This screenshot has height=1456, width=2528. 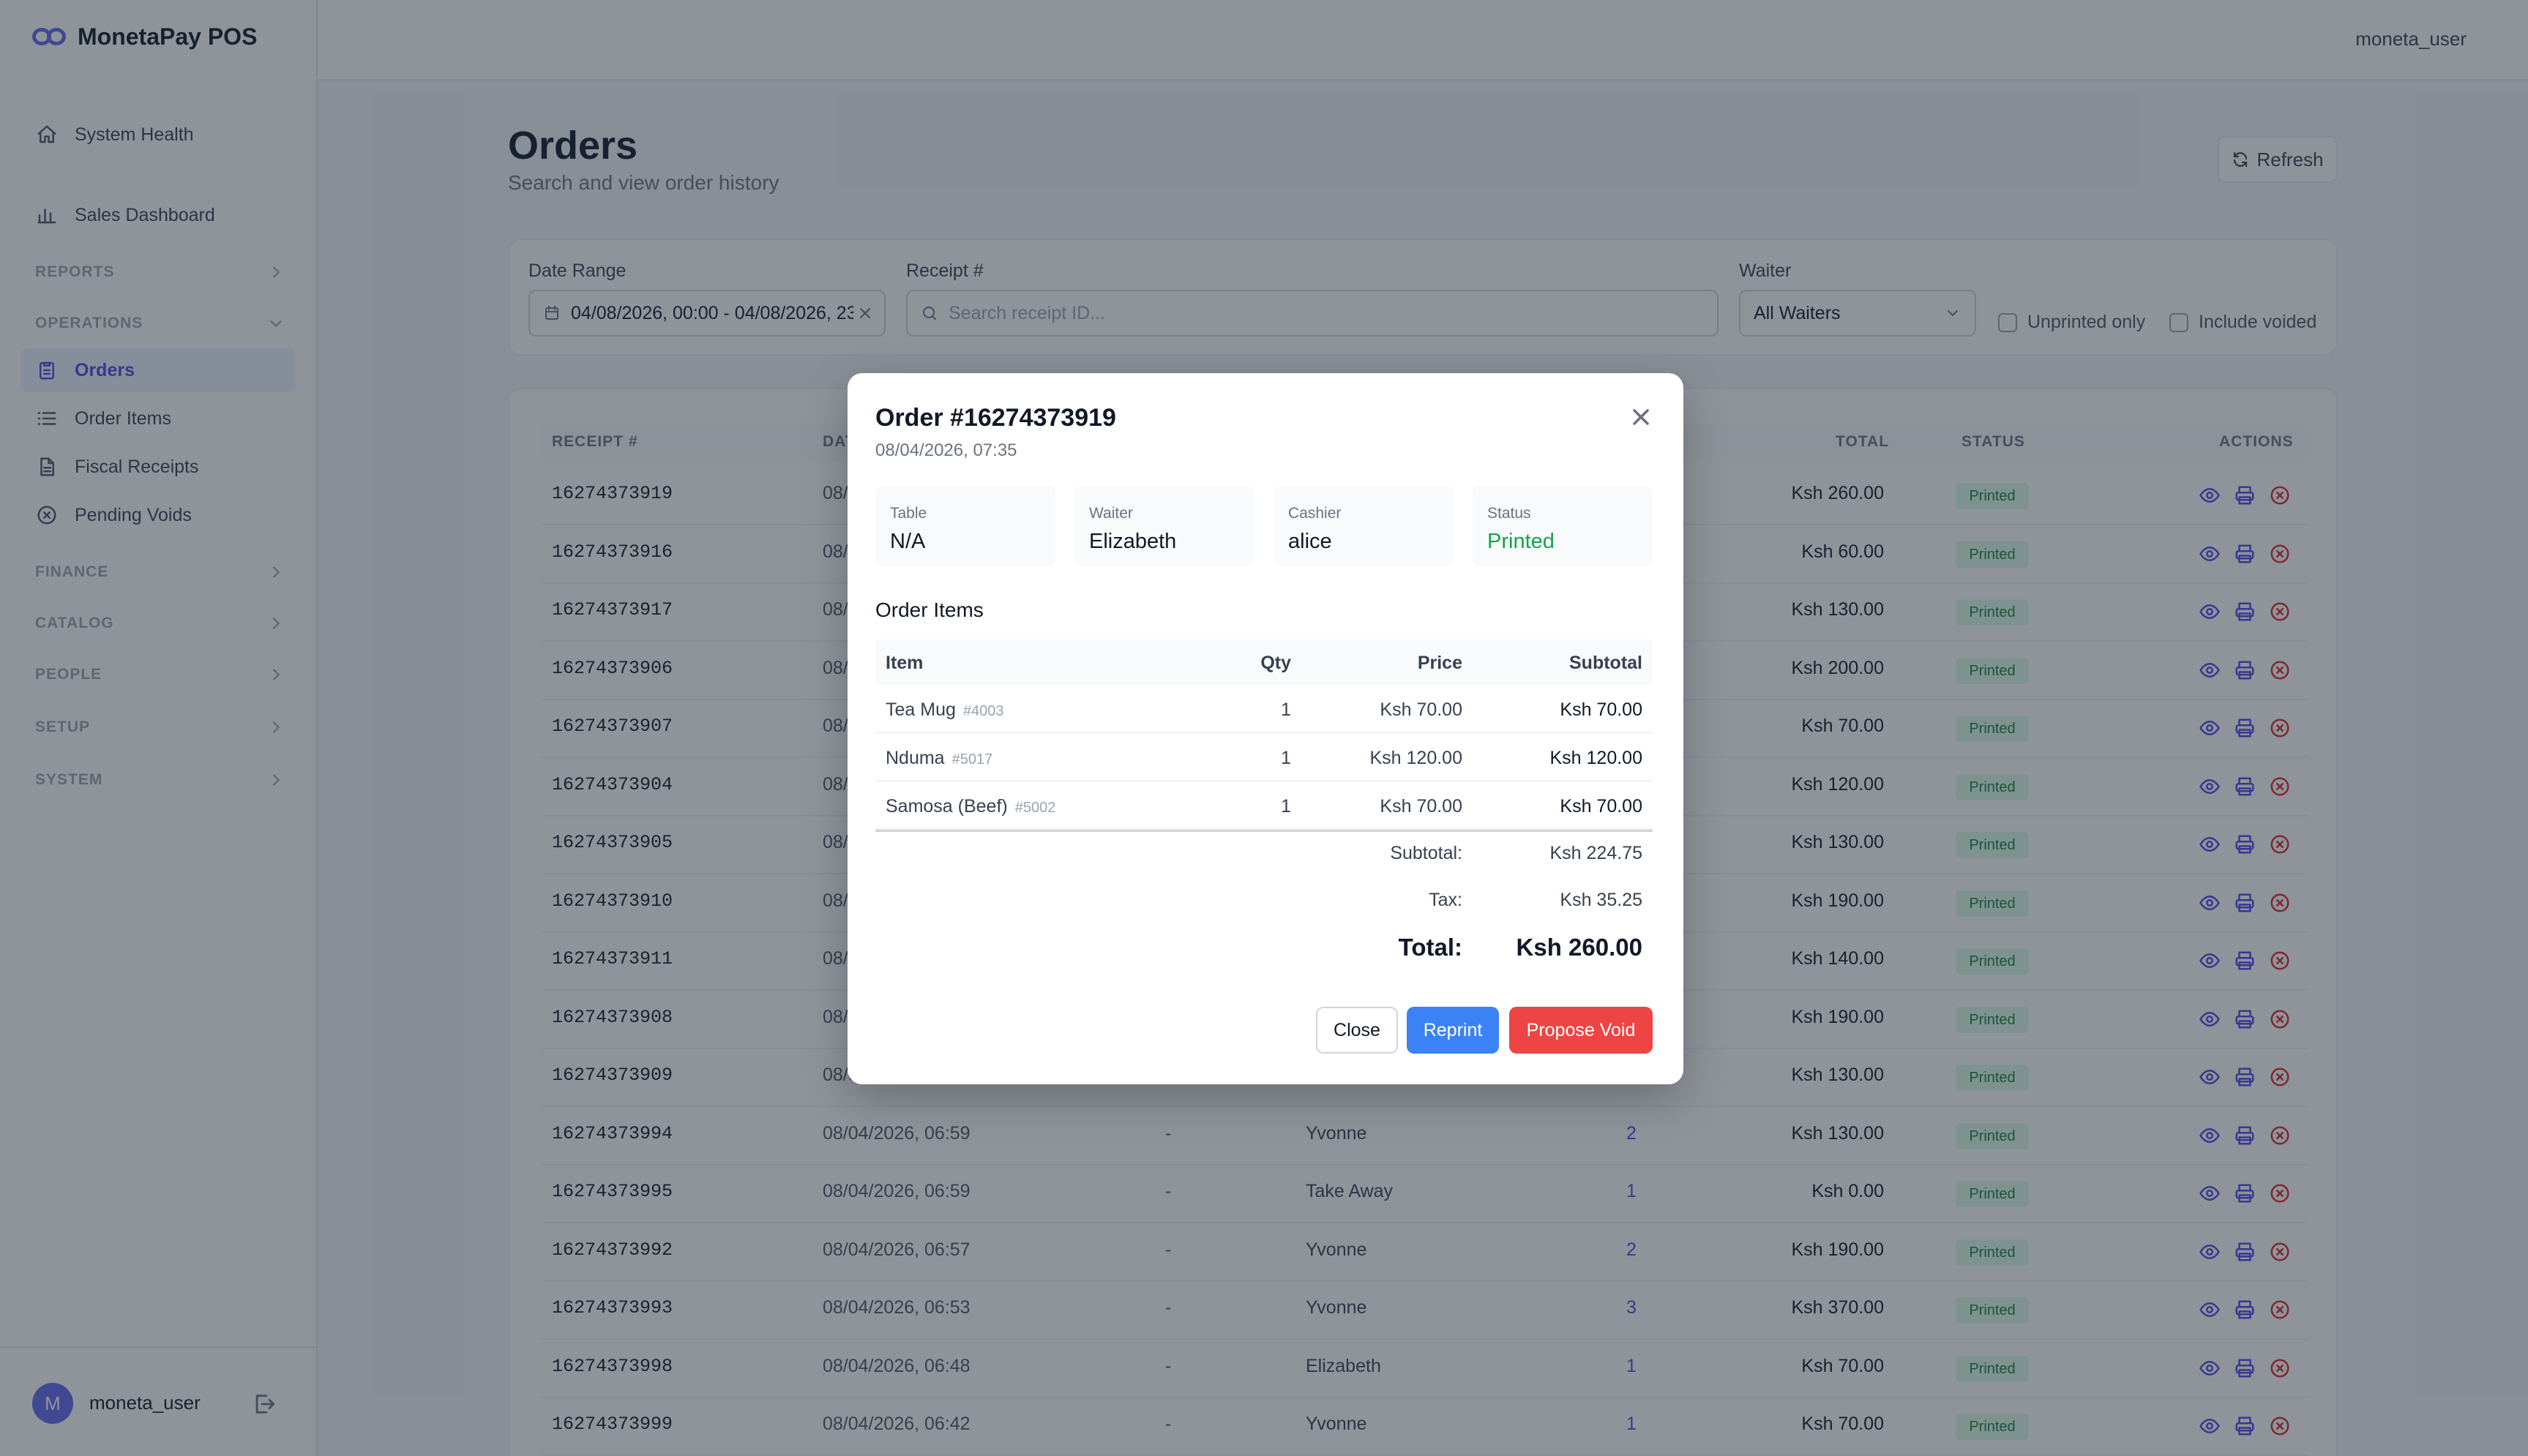 I want to click on items-header-subtotal: Subtotal, so click(x=1605, y=663).